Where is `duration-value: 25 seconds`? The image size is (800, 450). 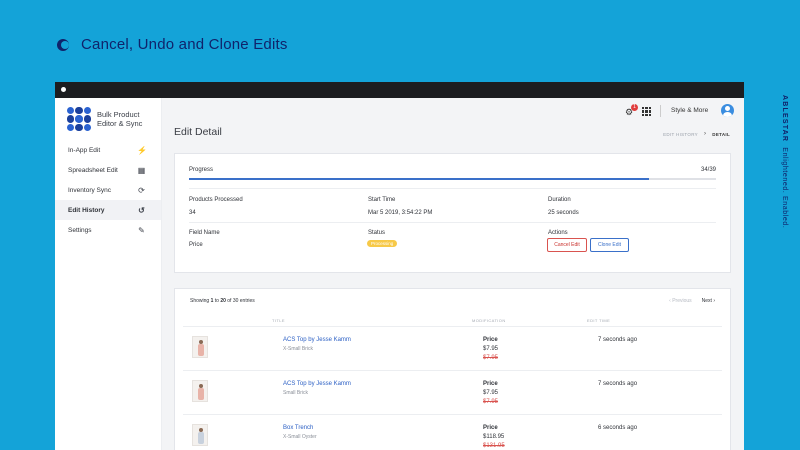
duration-value: 25 seconds is located at coordinates (563, 213).